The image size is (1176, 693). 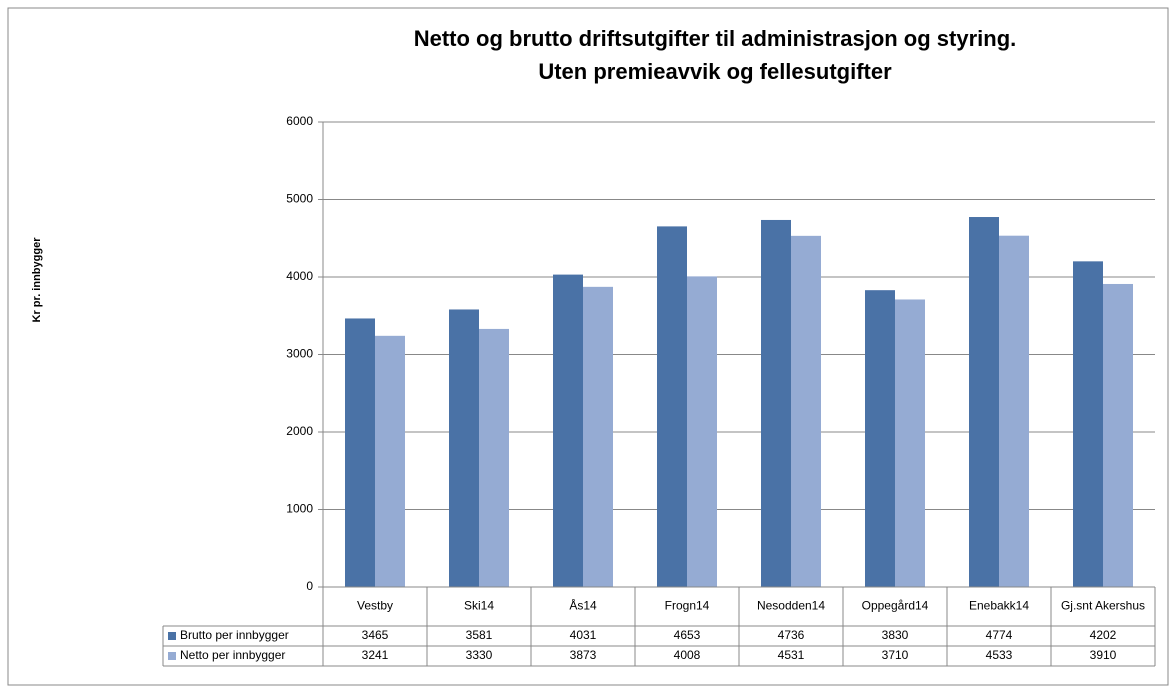 What do you see at coordinates (687, 635) in the screenshot?
I see `table-value: 4653` at bounding box center [687, 635].